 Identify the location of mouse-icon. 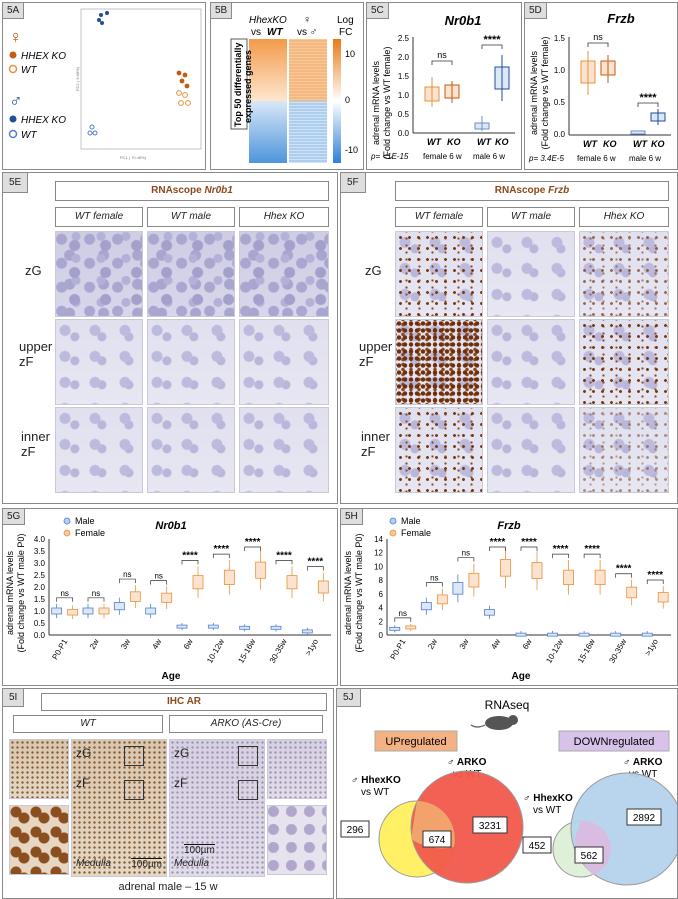
(494, 722).